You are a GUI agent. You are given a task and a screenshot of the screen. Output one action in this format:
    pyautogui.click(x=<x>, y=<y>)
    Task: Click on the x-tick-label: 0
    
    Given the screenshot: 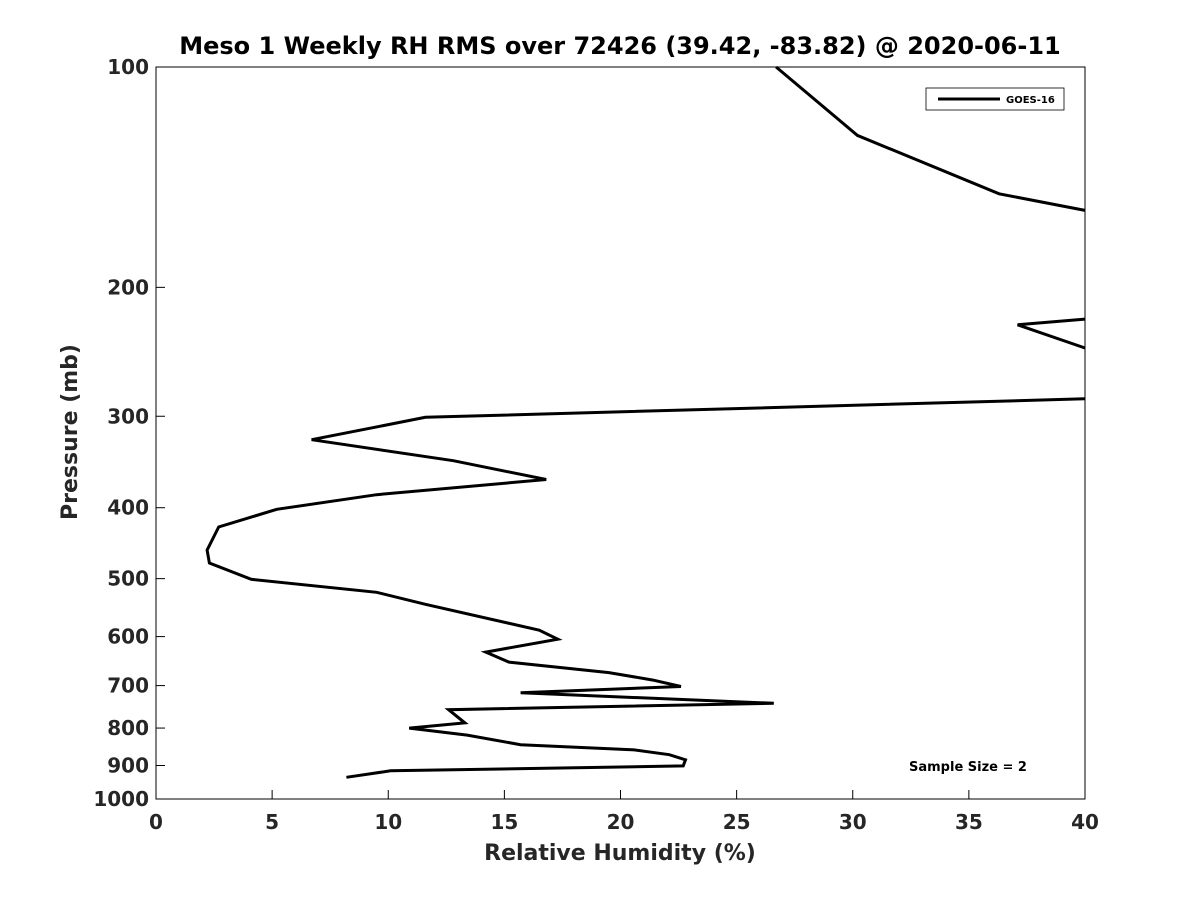 What is the action you would take?
    pyautogui.click(x=156, y=822)
    